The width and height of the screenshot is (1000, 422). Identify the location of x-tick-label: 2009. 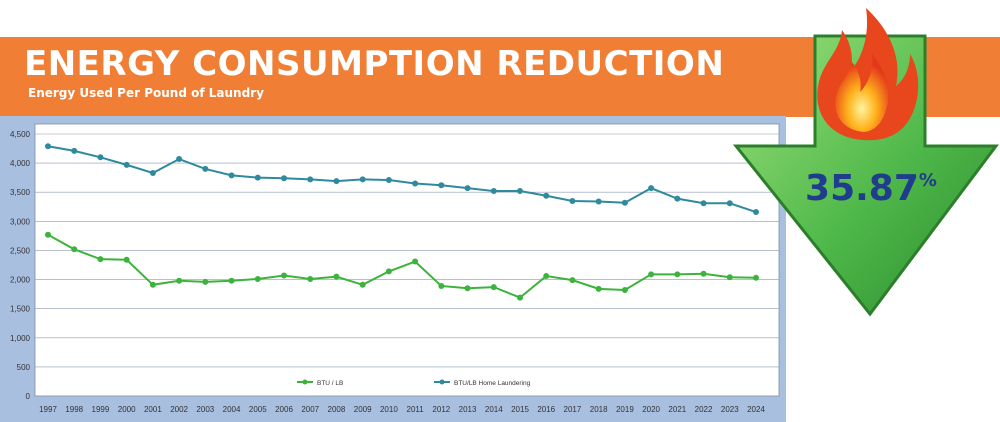
(363, 409).